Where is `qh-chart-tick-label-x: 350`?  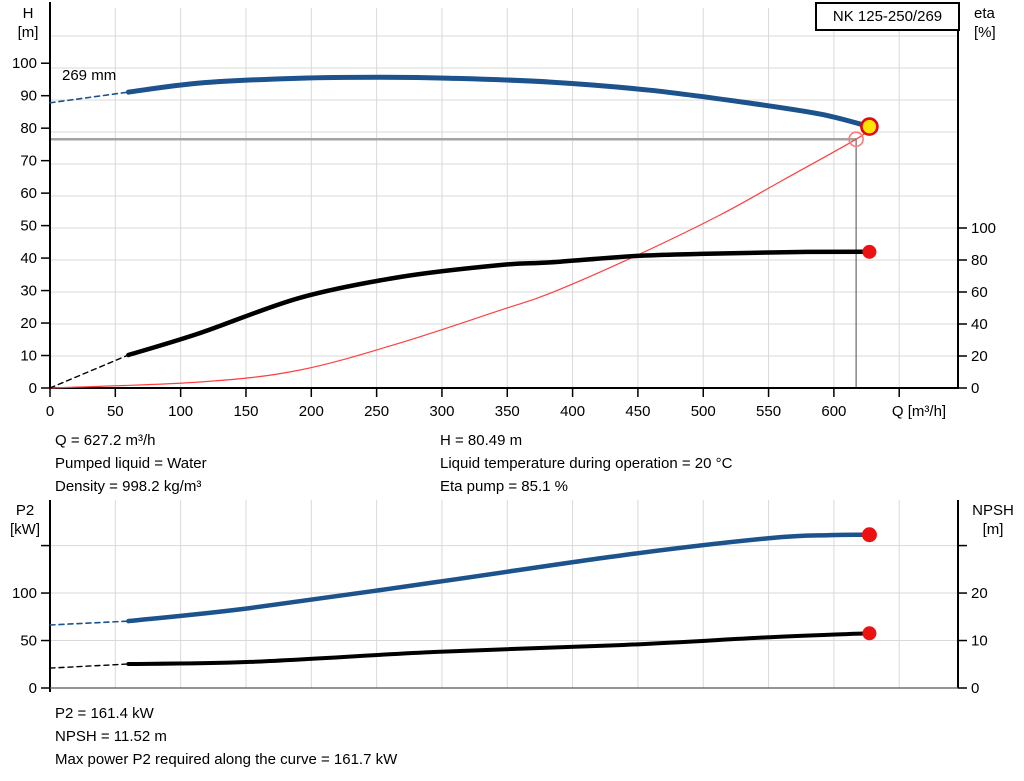 qh-chart-tick-label-x: 350 is located at coordinates (507, 411).